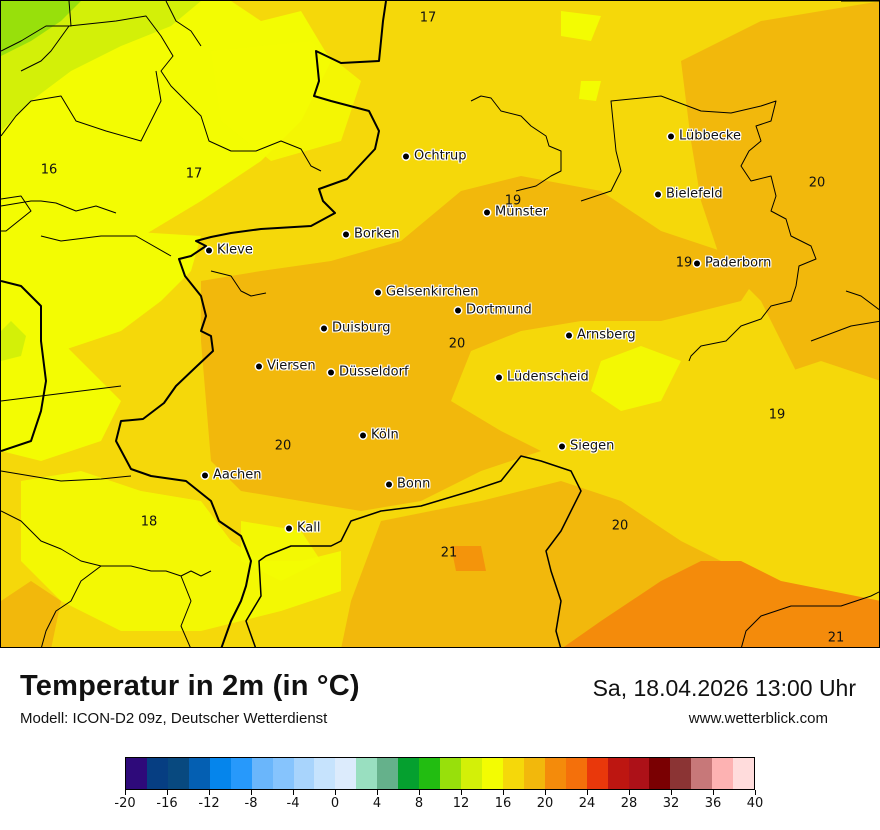 Image resolution: width=880 pixels, height=830 pixels. What do you see at coordinates (379, 435) in the screenshot?
I see `city-marker-koeln: Köln` at bounding box center [379, 435].